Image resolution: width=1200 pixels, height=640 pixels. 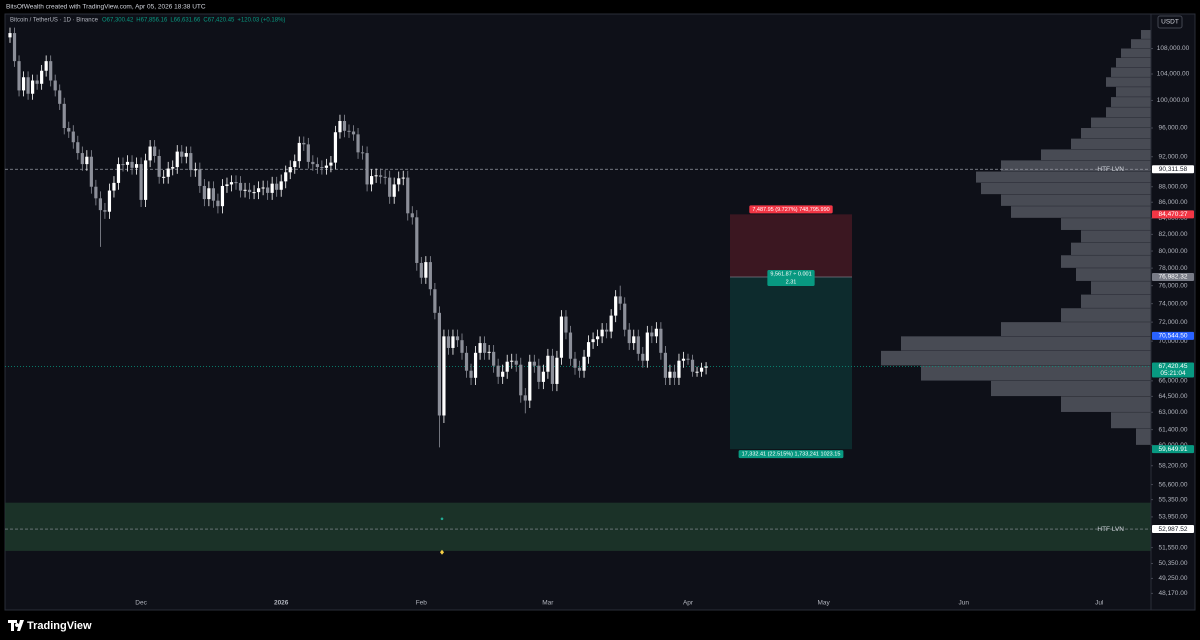 I want to click on y-tick-label: 56,600.00, so click(x=1173, y=484).